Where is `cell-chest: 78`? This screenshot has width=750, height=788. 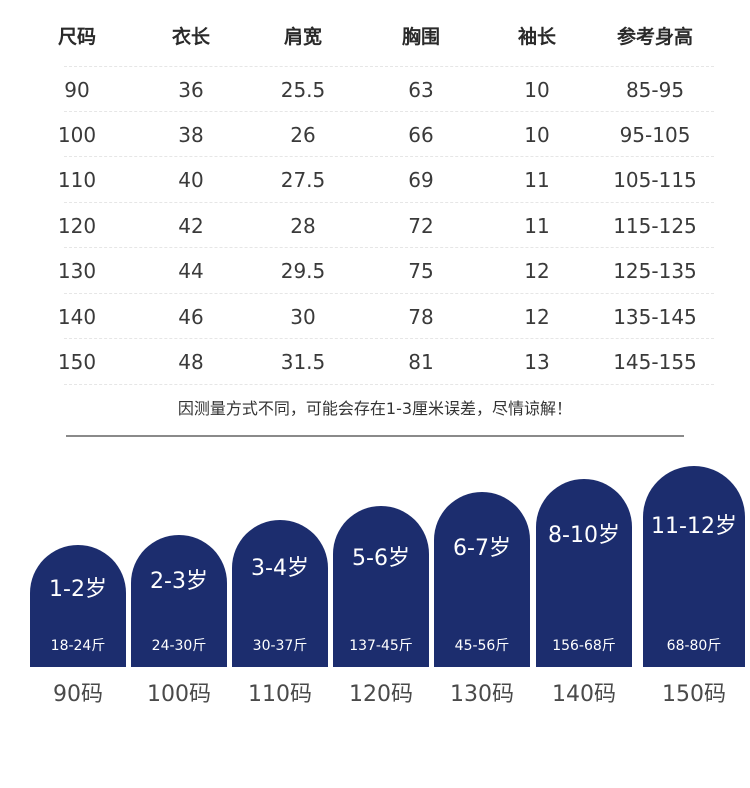 cell-chest: 78 is located at coordinates (421, 317).